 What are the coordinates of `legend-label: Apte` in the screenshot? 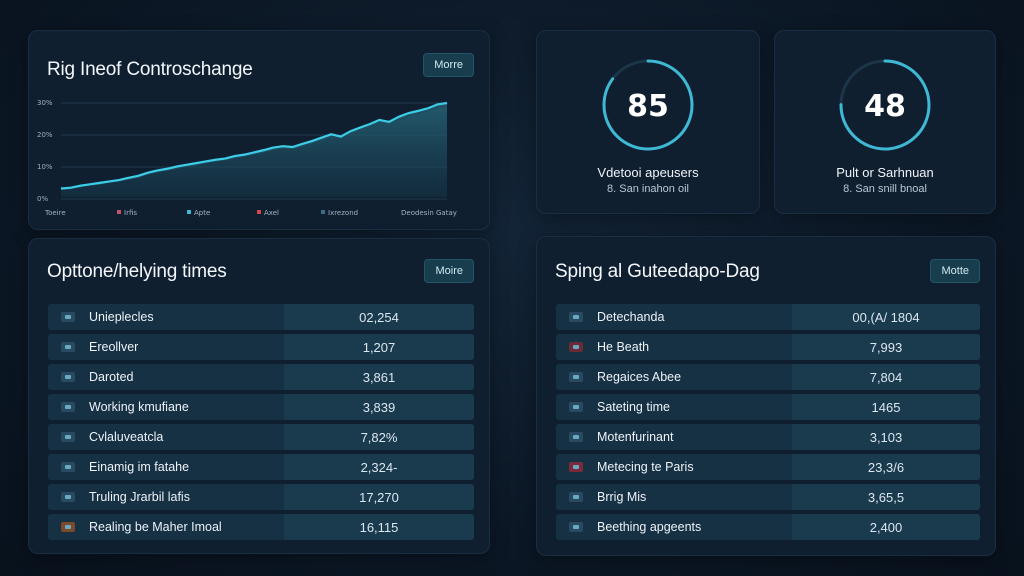 It's located at (202, 213).